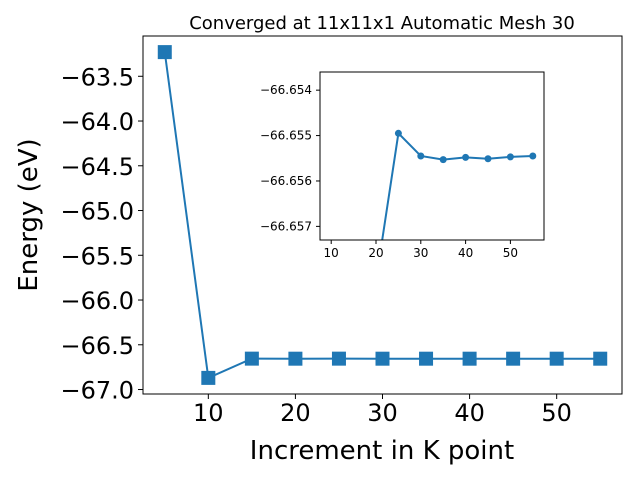 This screenshot has width=640, height=485. I want to click on chart-title: Converged at 11x11x1 Automatic Mesh 30, so click(382, 23).